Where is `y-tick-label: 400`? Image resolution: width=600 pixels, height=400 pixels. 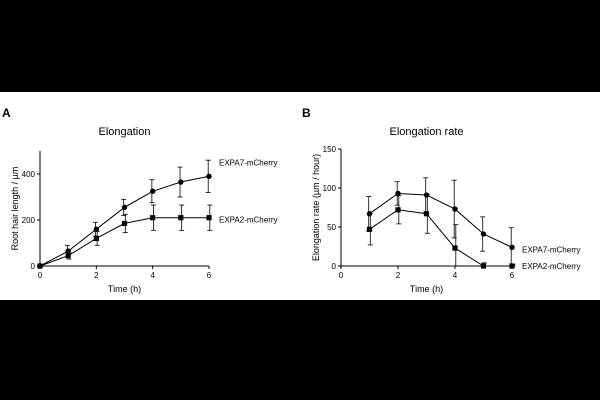 y-tick-label: 400 is located at coordinates (29, 174).